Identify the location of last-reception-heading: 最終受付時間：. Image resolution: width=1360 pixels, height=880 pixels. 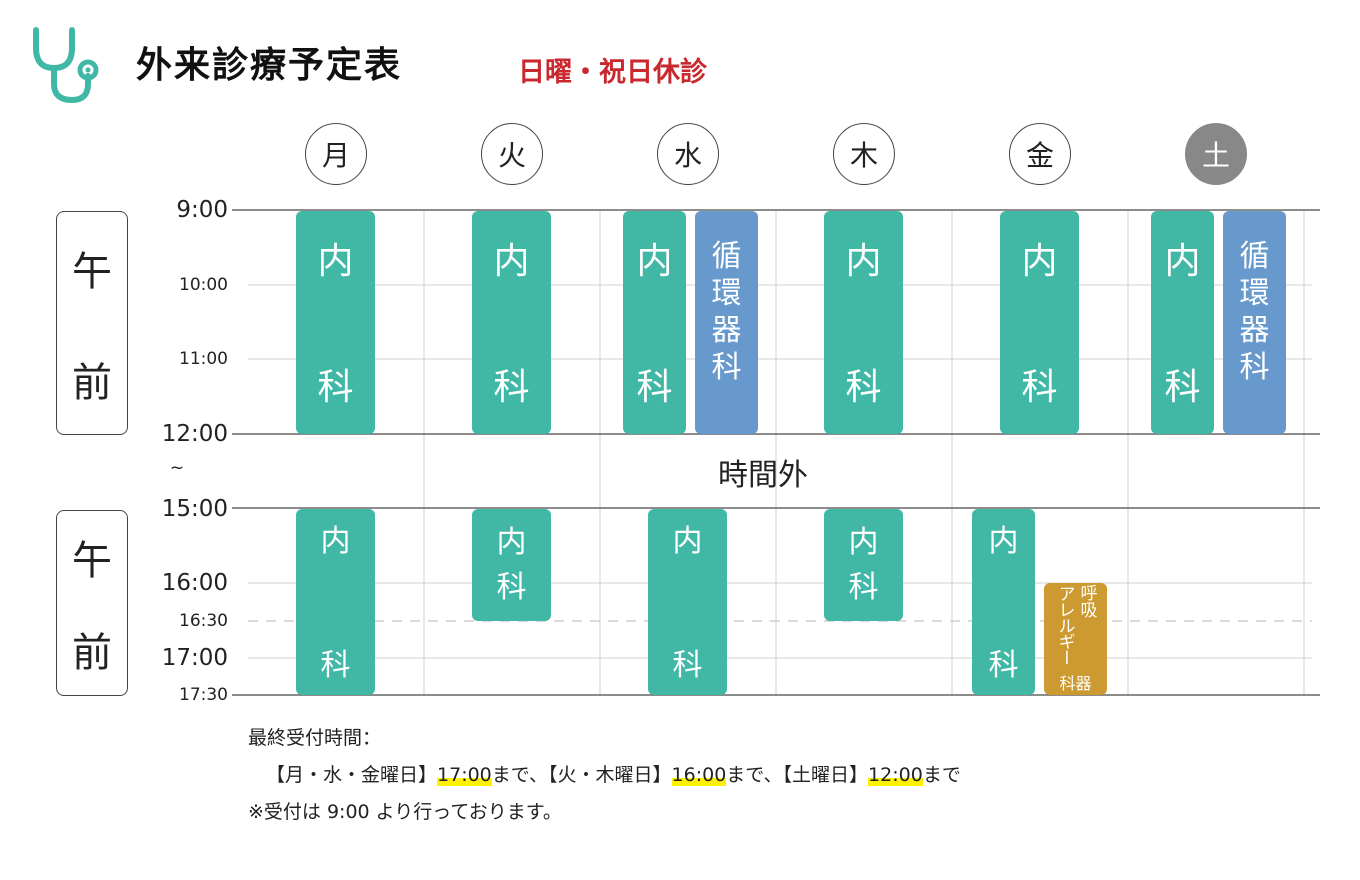
(315, 738).